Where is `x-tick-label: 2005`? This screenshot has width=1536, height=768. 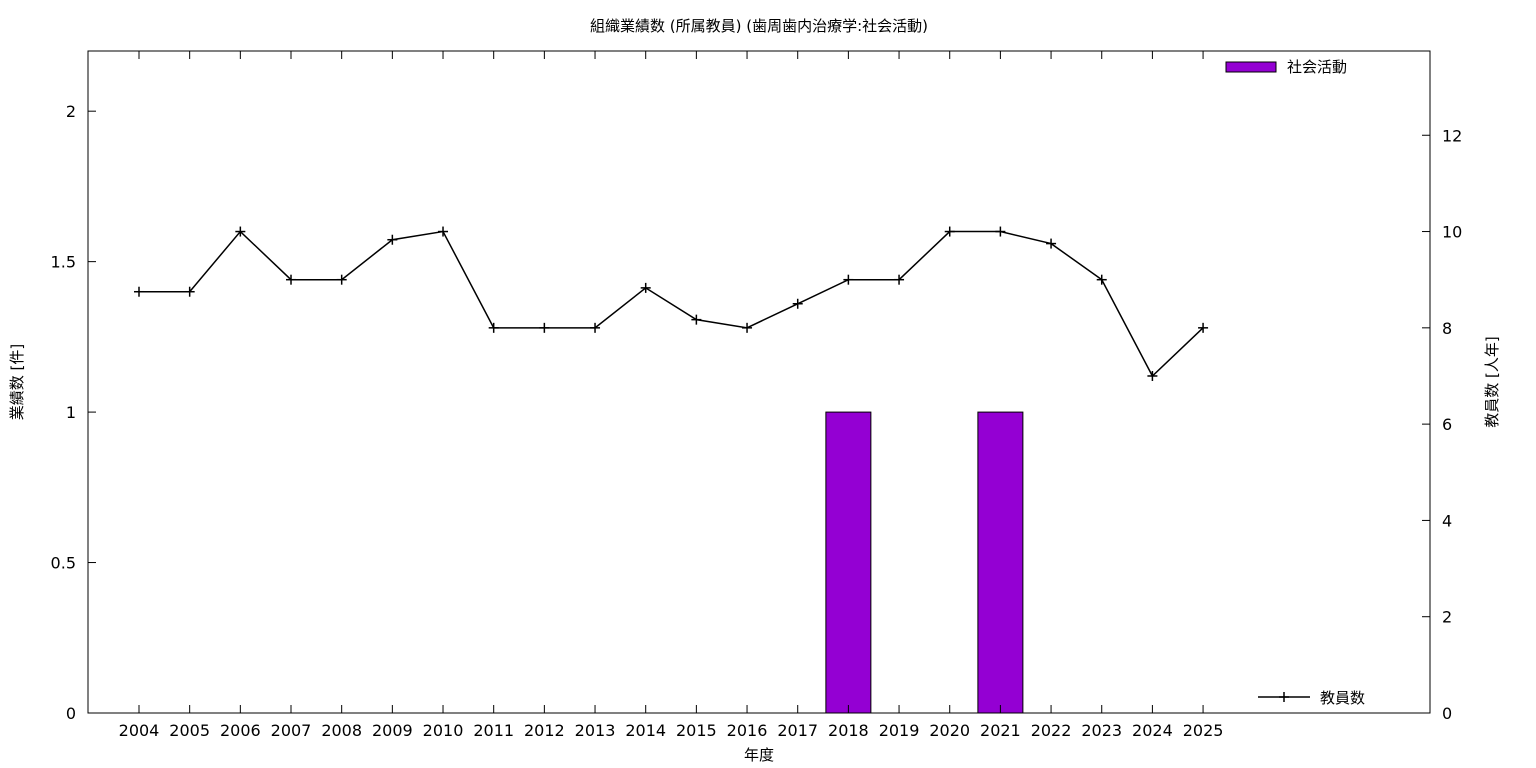 x-tick-label: 2005 is located at coordinates (189, 730).